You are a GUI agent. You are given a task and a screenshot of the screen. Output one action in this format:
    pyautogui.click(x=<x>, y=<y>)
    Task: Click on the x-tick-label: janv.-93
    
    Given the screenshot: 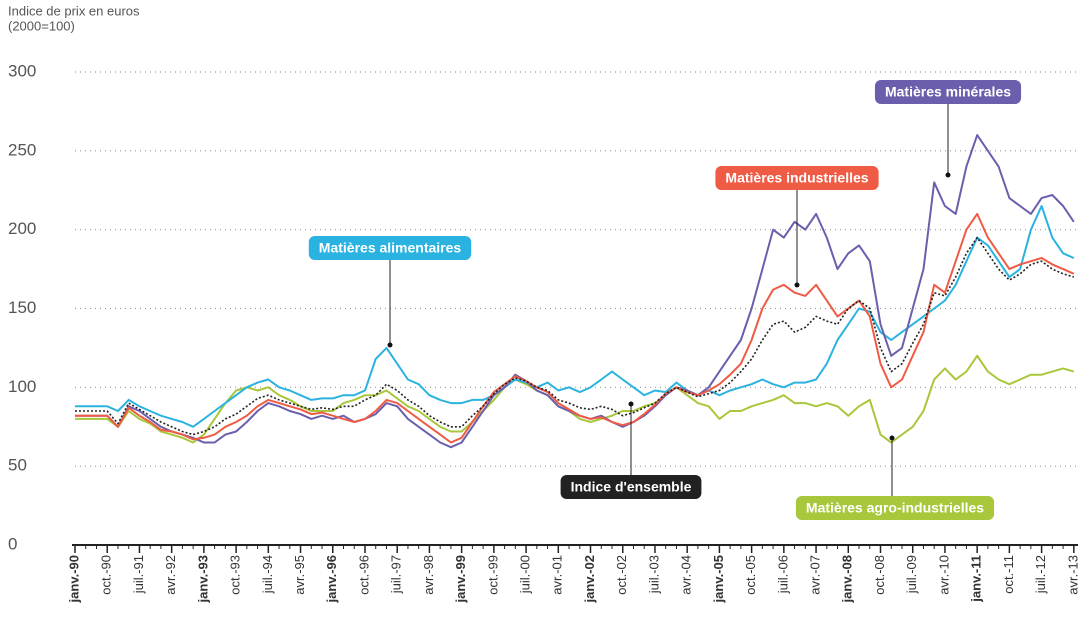 What is the action you would take?
    pyautogui.click(x=202, y=579)
    